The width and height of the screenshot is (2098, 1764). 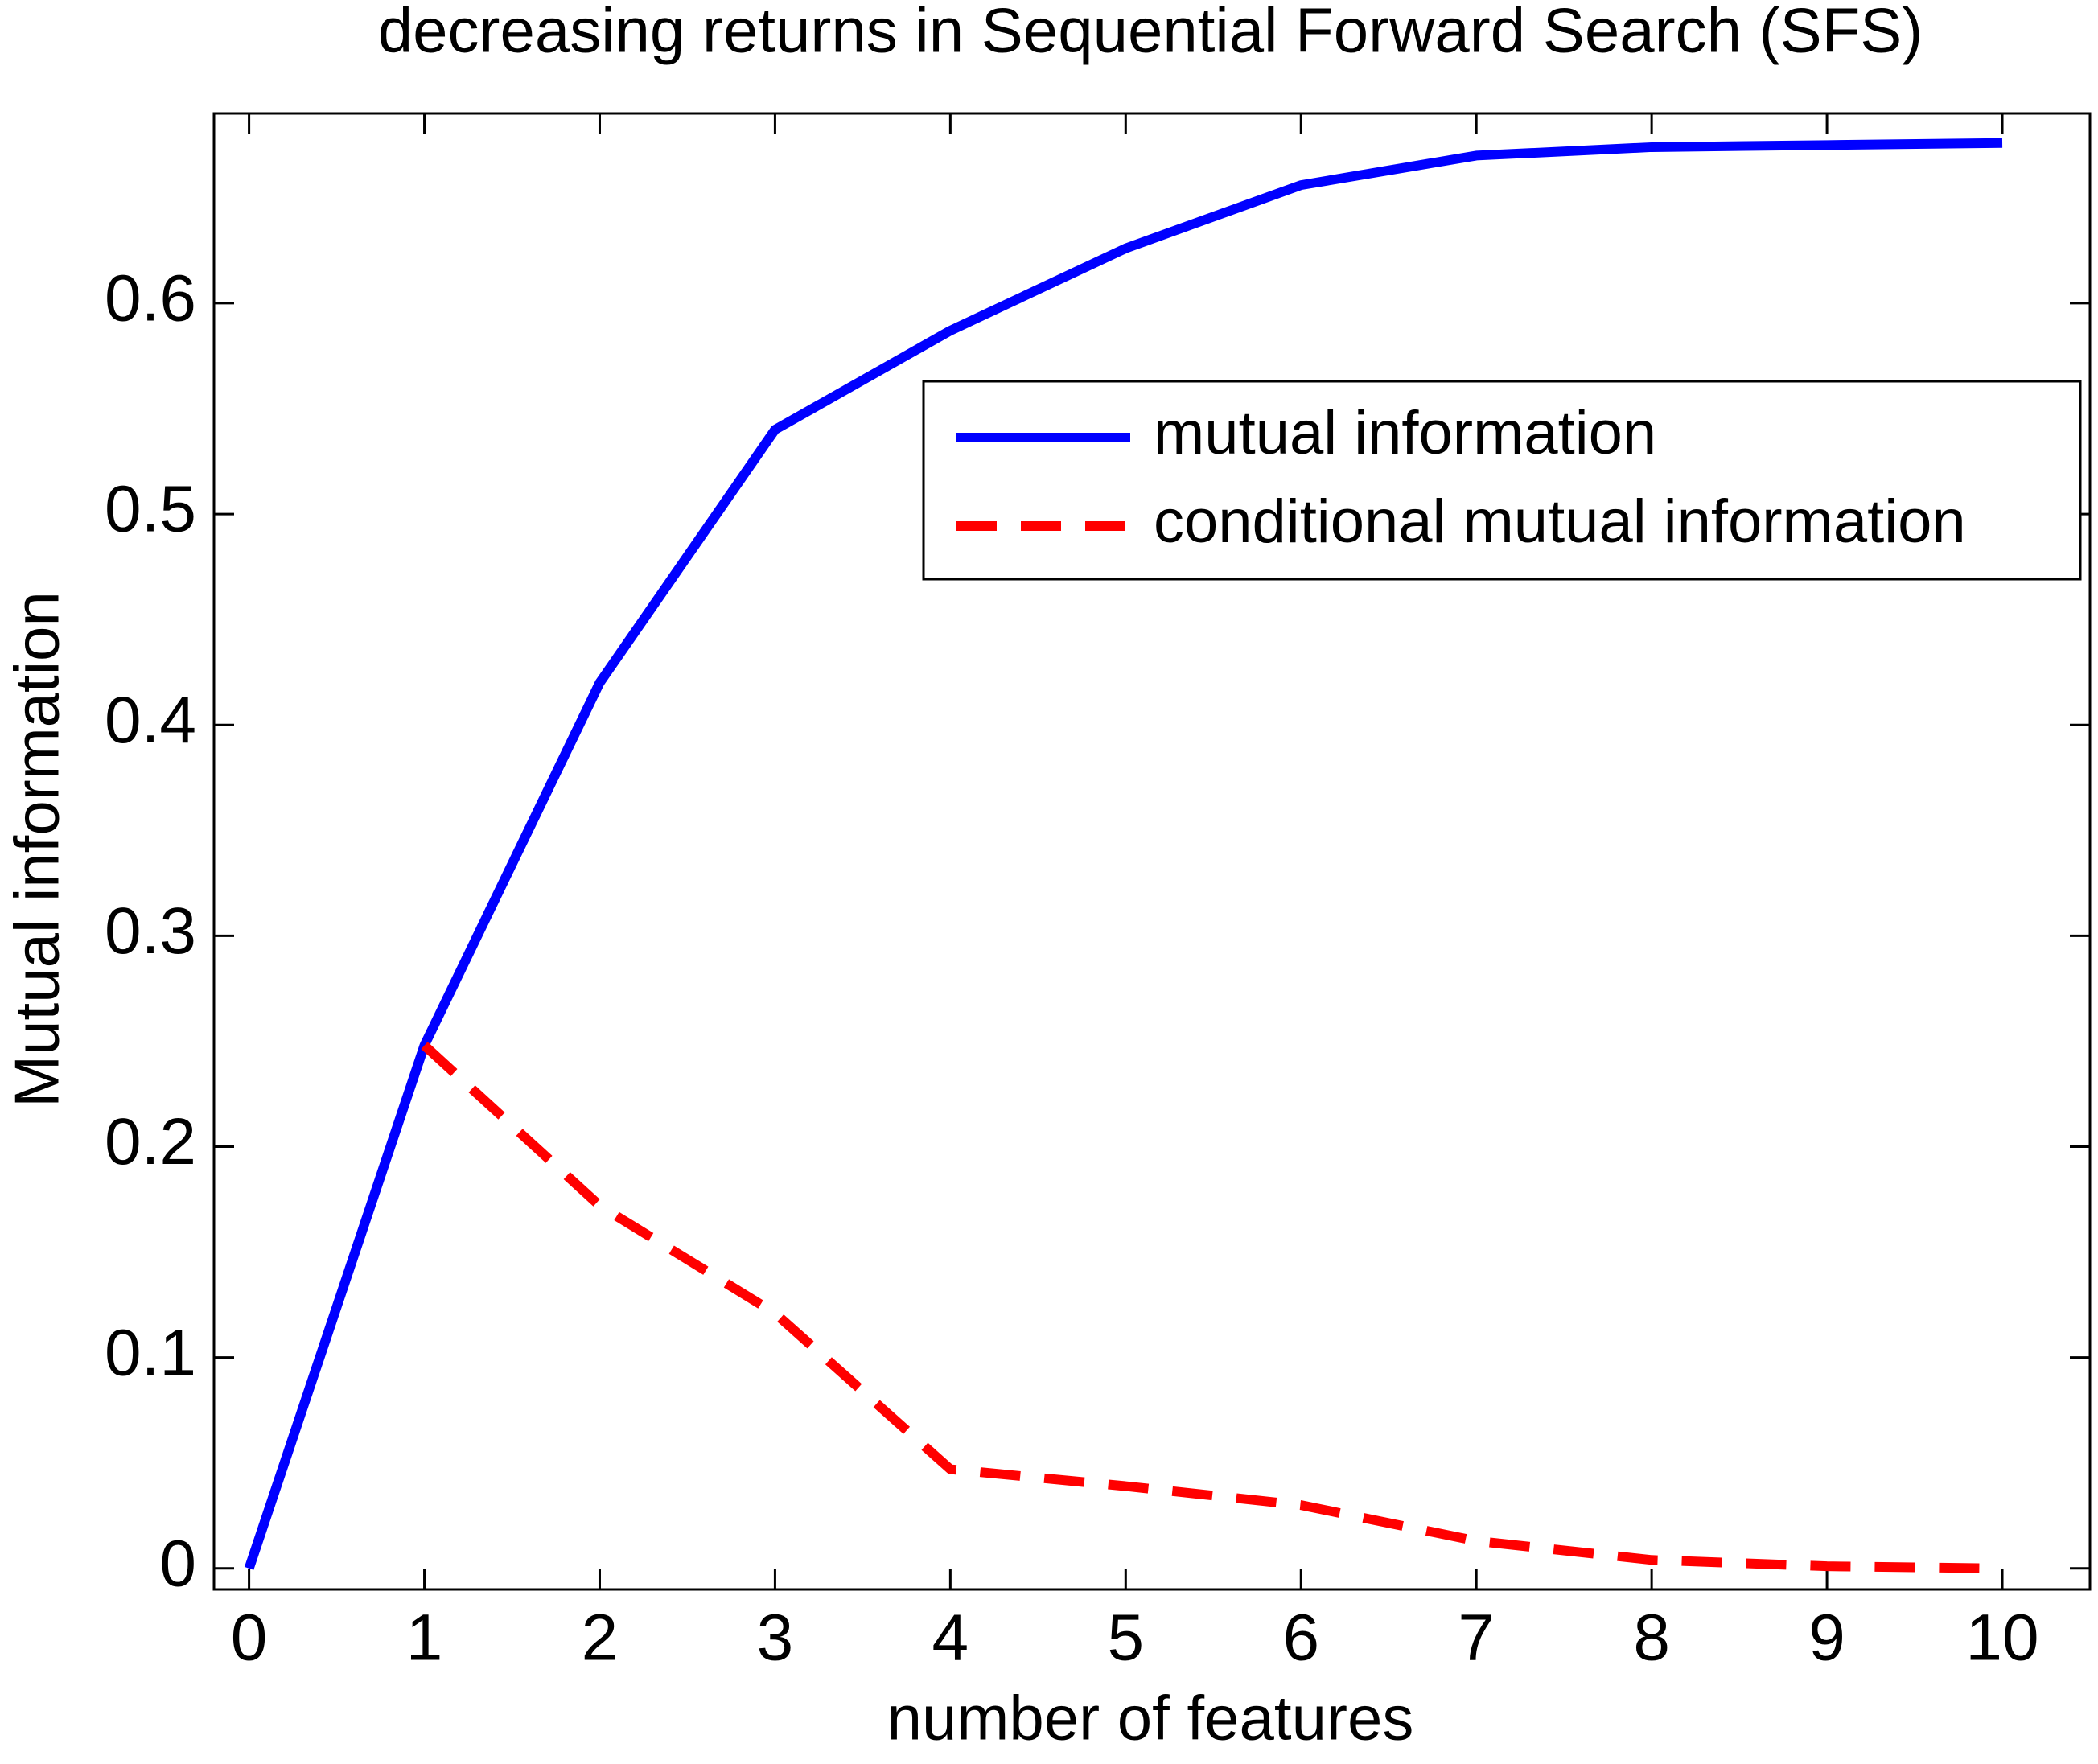 I want to click on y-tick-label: 0, so click(x=177, y=1563).